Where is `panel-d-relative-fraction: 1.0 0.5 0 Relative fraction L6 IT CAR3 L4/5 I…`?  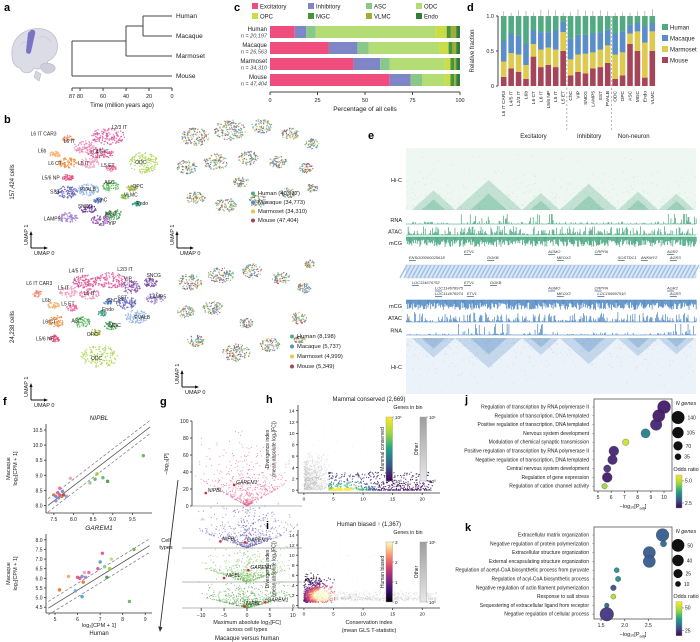 panel-d-relative-fraction: 1.0 0.5 0 Relative fraction L6 IT CAR3 L4/5 I… is located at coordinates (583, 74).